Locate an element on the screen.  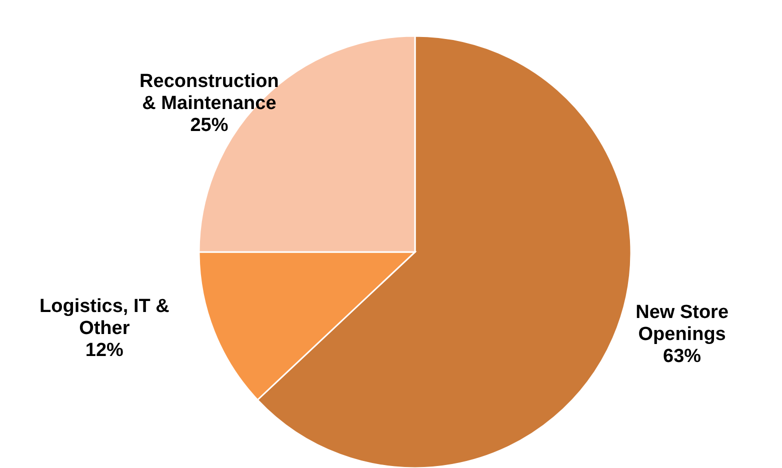
data-label: 12% is located at coordinates (104, 350).